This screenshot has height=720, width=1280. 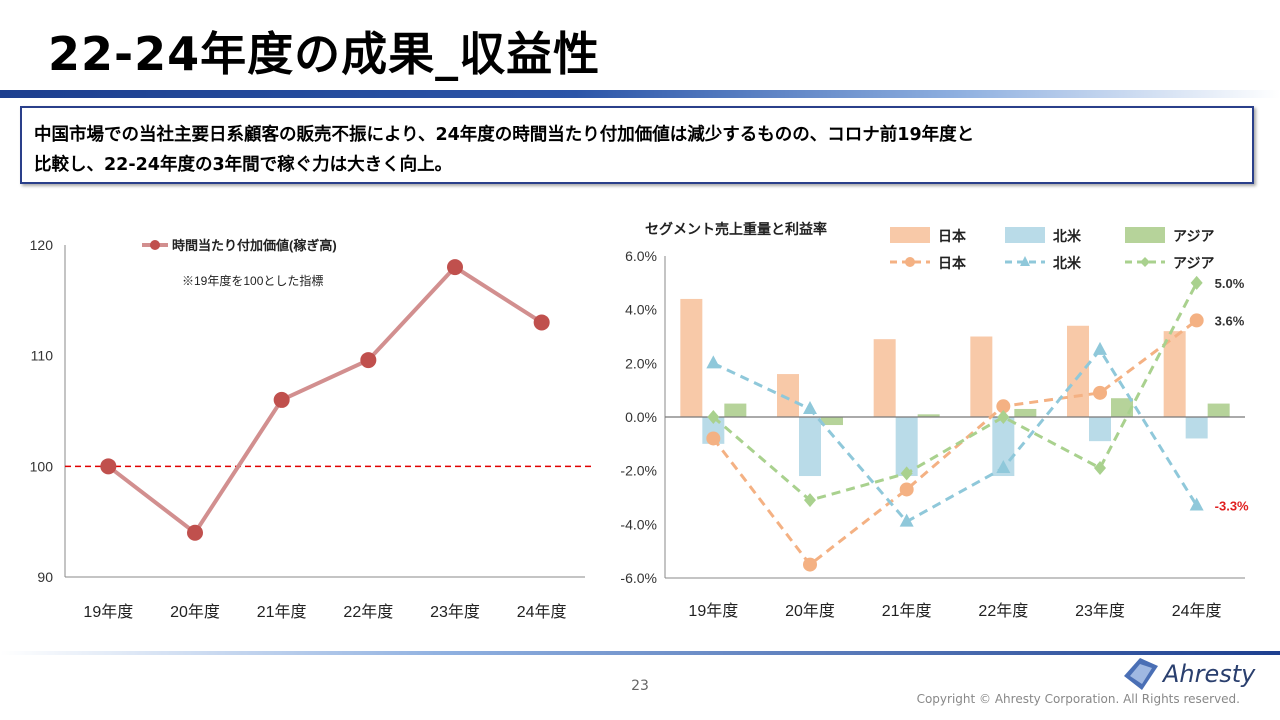 What do you see at coordinates (640, 686) in the screenshot?
I see `page-number: 23` at bounding box center [640, 686].